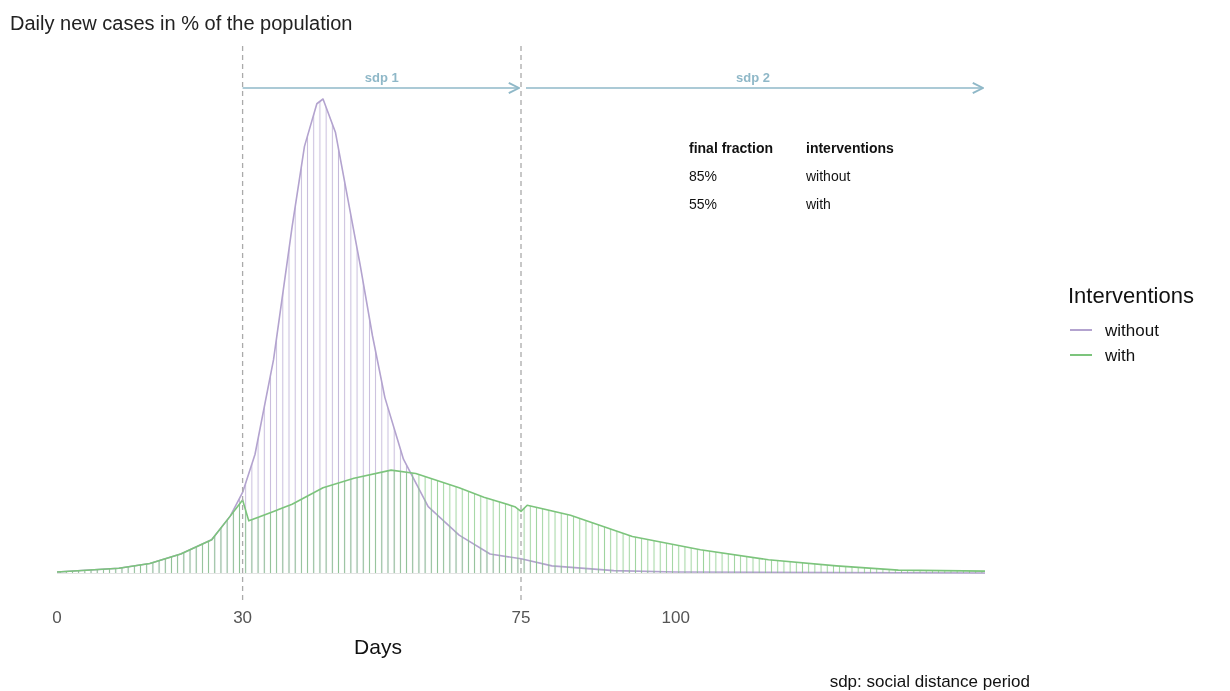 This screenshot has height=691, width=1230. I want to click on annotation: without, so click(828, 176).